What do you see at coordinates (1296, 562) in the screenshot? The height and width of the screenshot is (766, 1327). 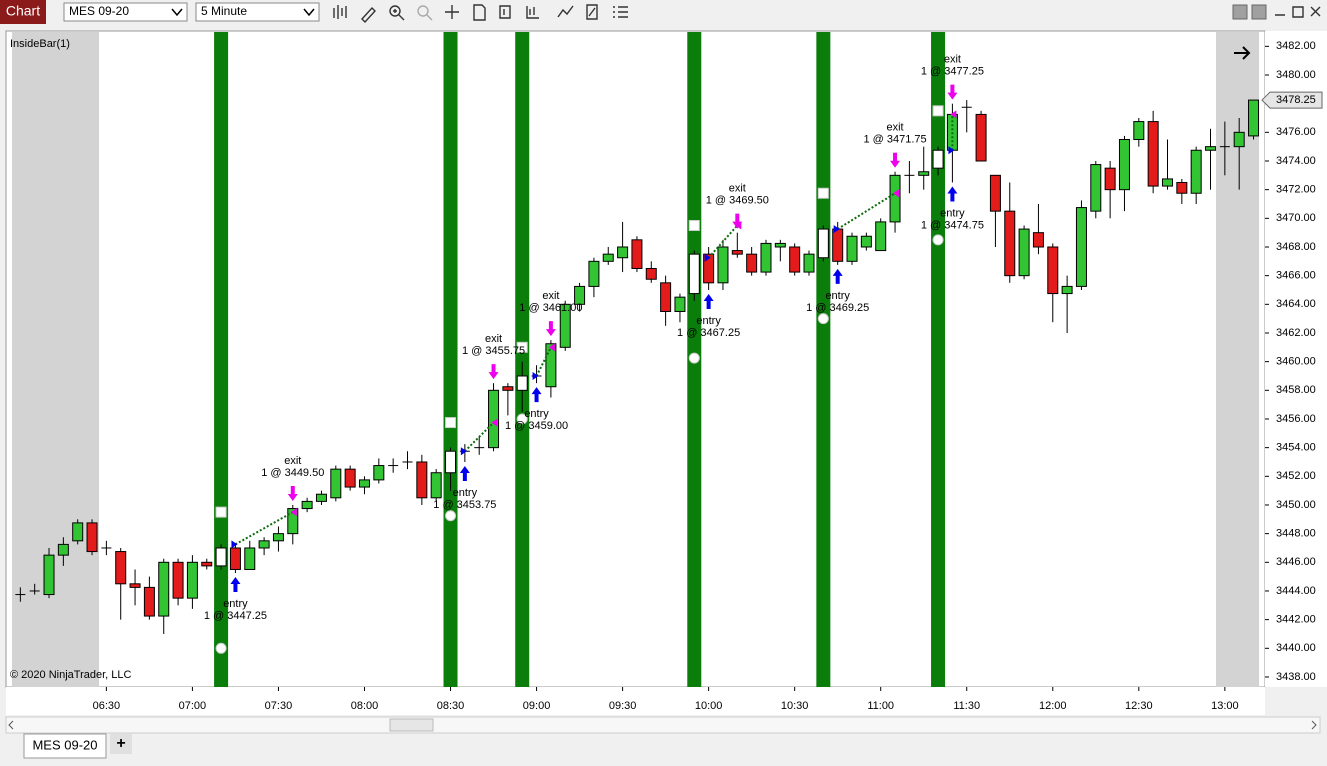 I see `y-tick-label: 3446.00` at bounding box center [1296, 562].